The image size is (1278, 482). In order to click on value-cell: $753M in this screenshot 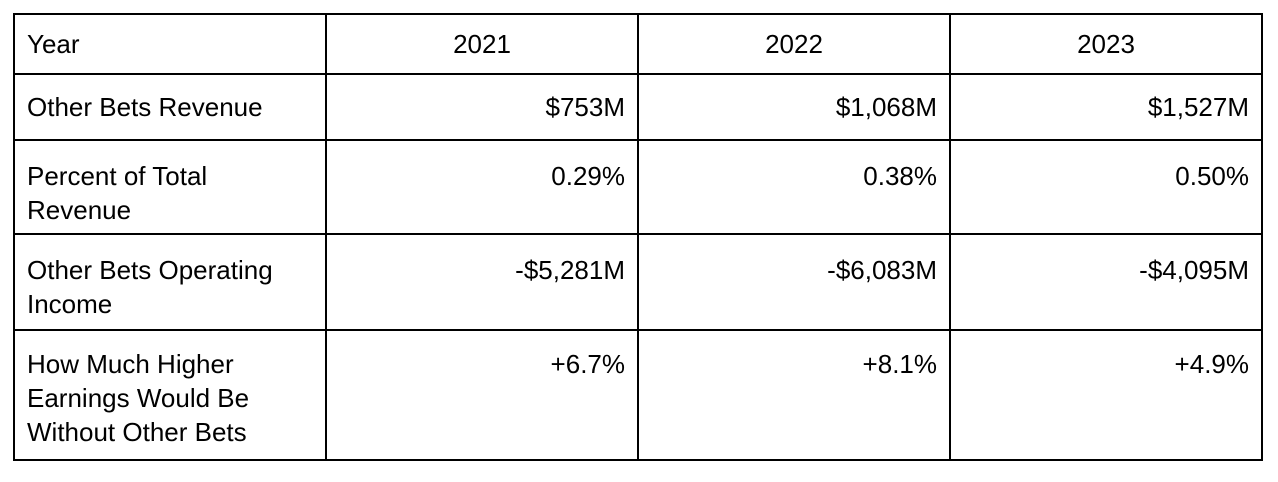, I will do `click(482, 107)`.